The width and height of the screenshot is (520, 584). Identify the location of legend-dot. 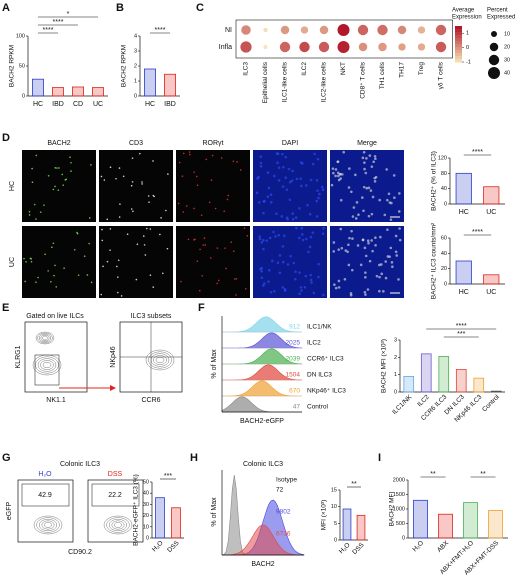
(494, 73).